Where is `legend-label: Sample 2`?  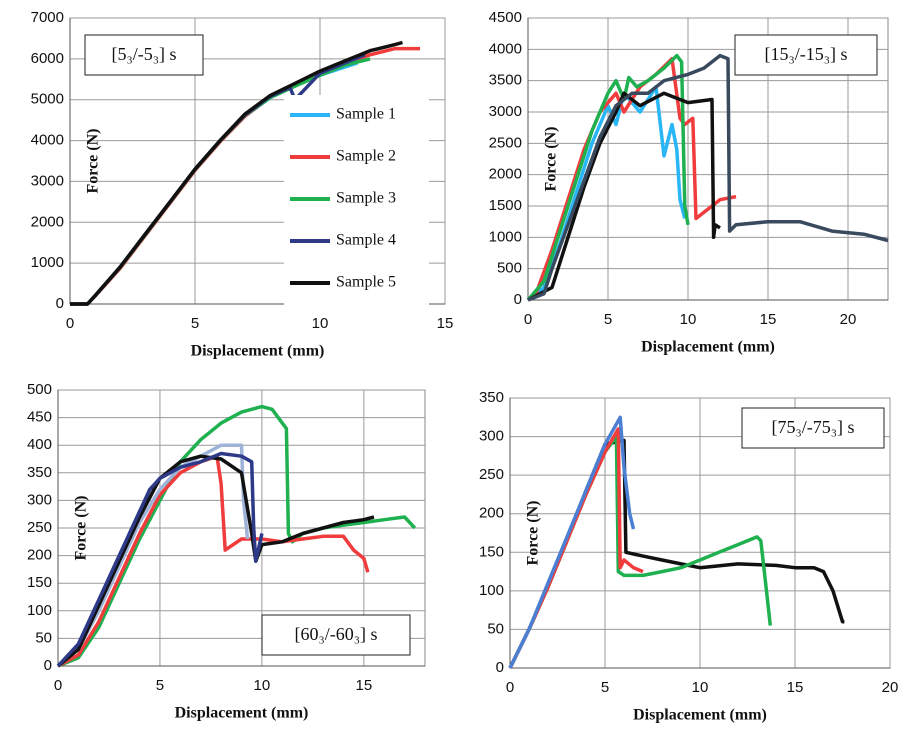 legend-label: Sample 2 is located at coordinates (366, 156).